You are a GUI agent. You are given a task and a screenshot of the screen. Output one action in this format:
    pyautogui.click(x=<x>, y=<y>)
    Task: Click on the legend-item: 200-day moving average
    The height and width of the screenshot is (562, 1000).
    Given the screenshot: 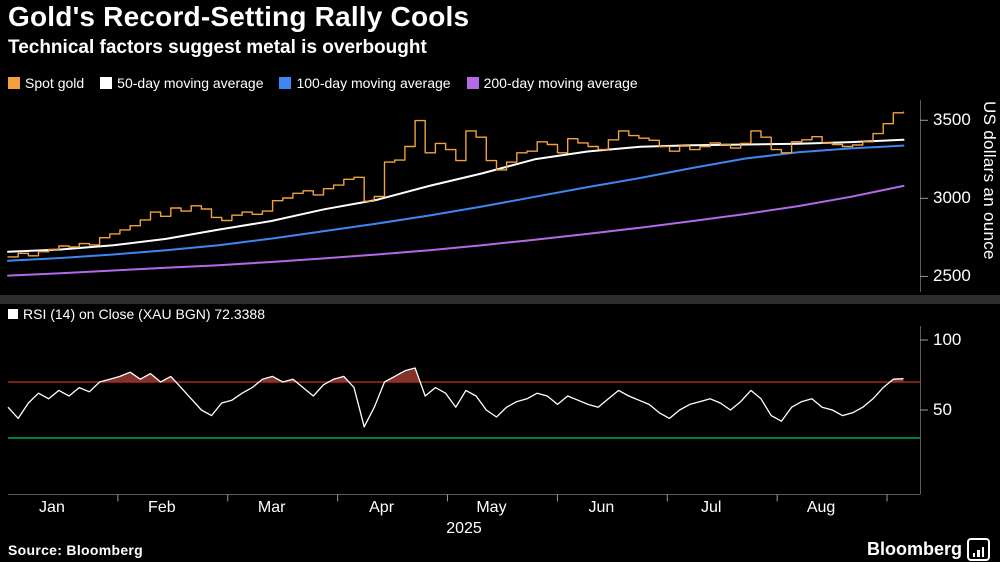 What is the action you would take?
    pyautogui.click(x=552, y=83)
    